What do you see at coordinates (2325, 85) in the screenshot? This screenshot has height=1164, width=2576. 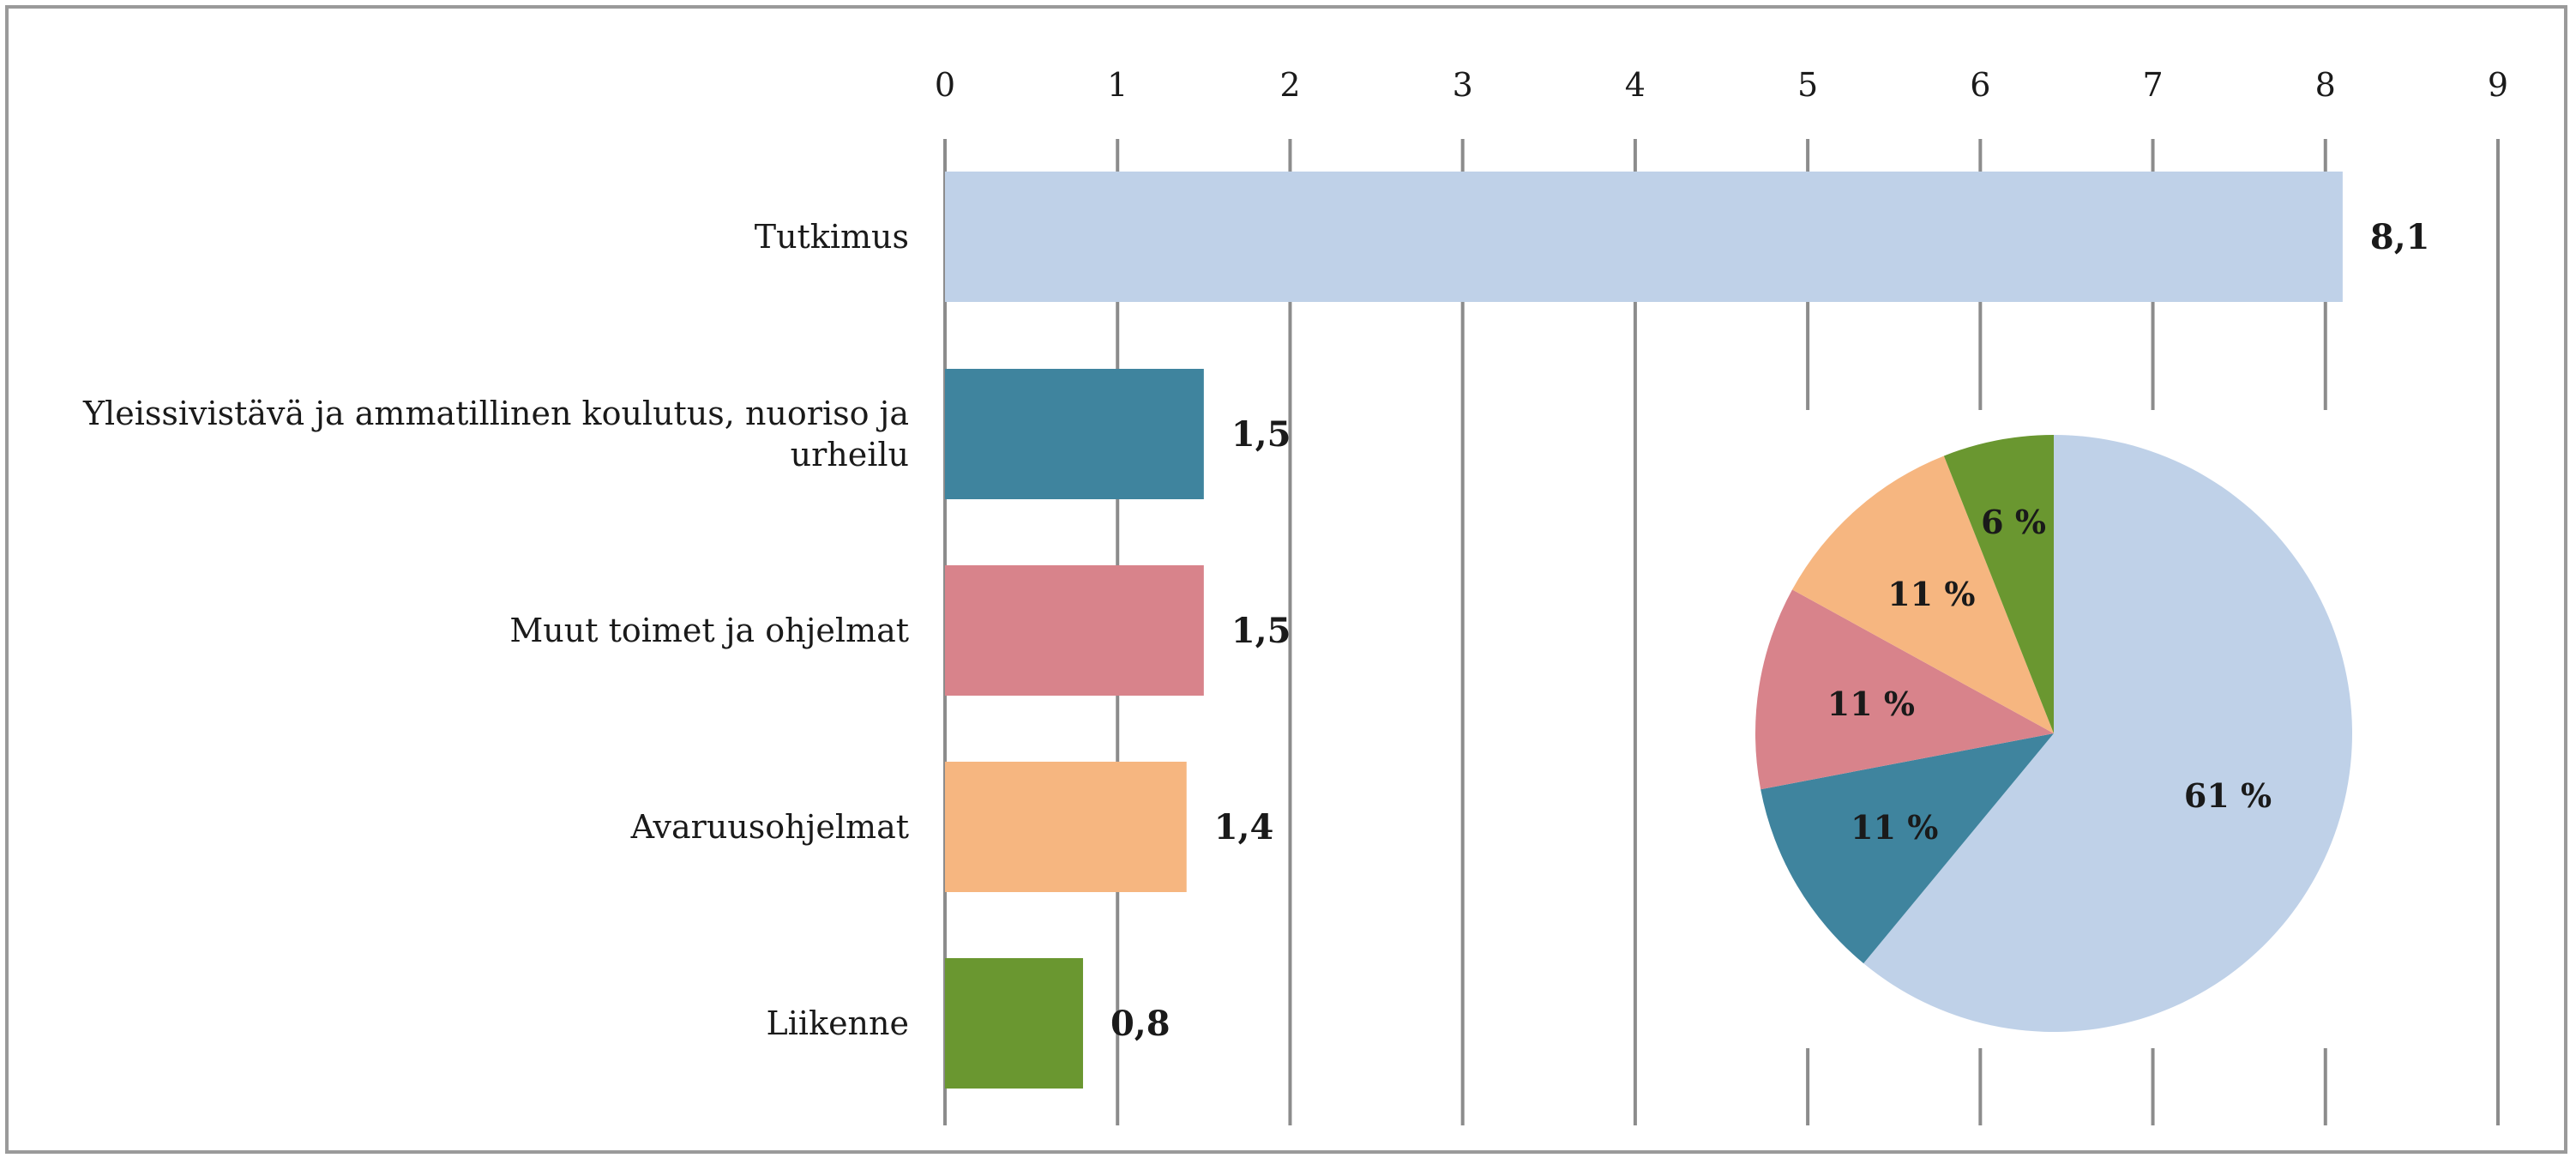 I see `x-tick-label: 8` at bounding box center [2325, 85].